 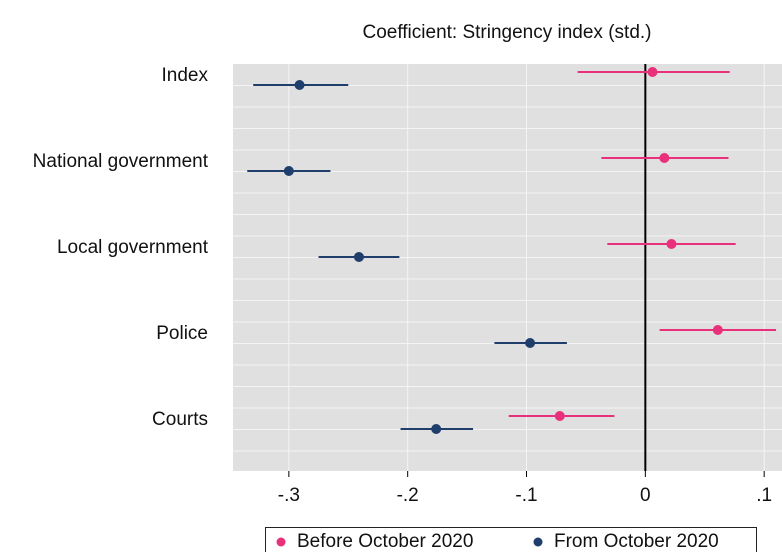 I want to click on category-label: National government, so click(x=121, y=161).